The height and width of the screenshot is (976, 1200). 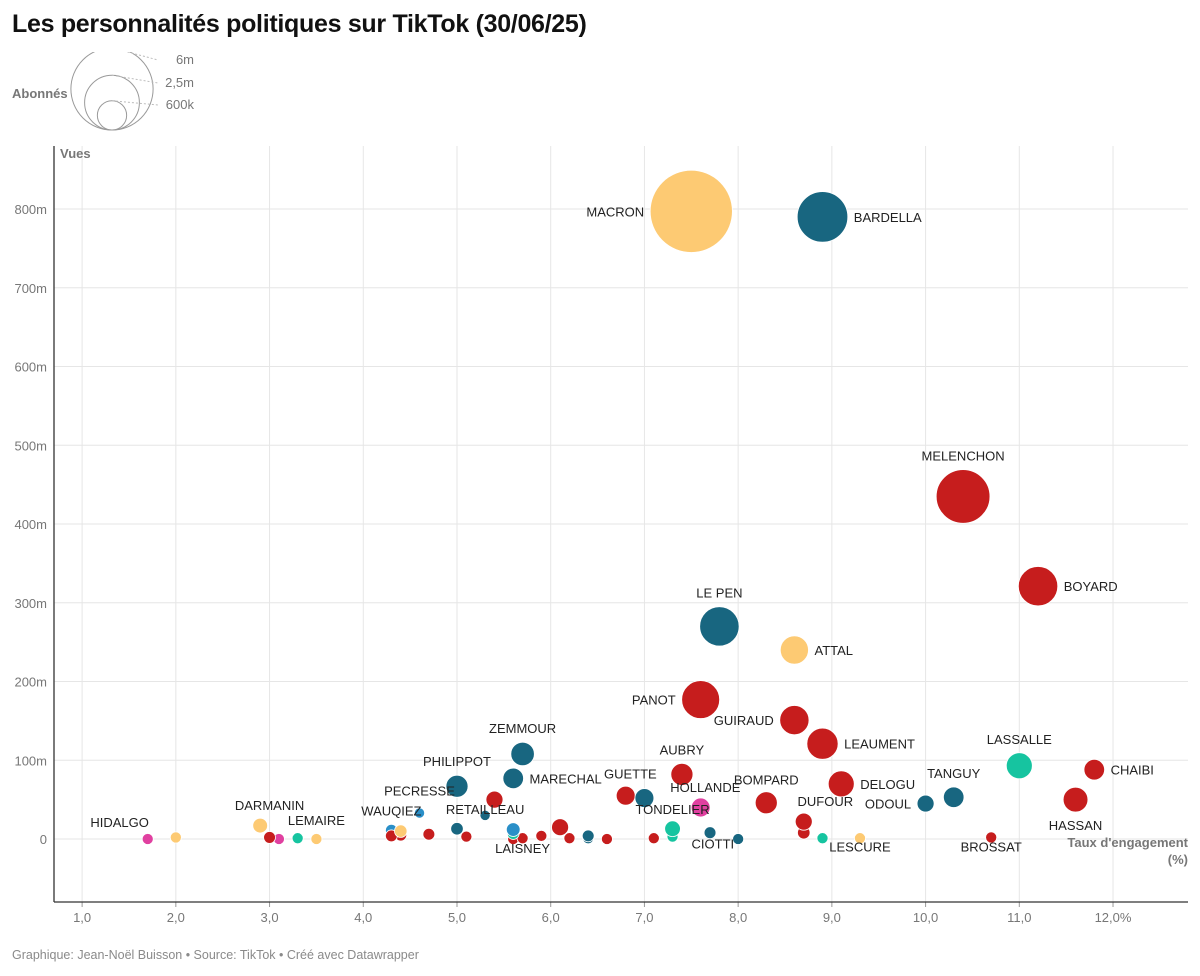 What do you see at coordinates (30, 209) in the screenshot?
I see `y-tick-label: 800m` at bounding box center [30, 209].